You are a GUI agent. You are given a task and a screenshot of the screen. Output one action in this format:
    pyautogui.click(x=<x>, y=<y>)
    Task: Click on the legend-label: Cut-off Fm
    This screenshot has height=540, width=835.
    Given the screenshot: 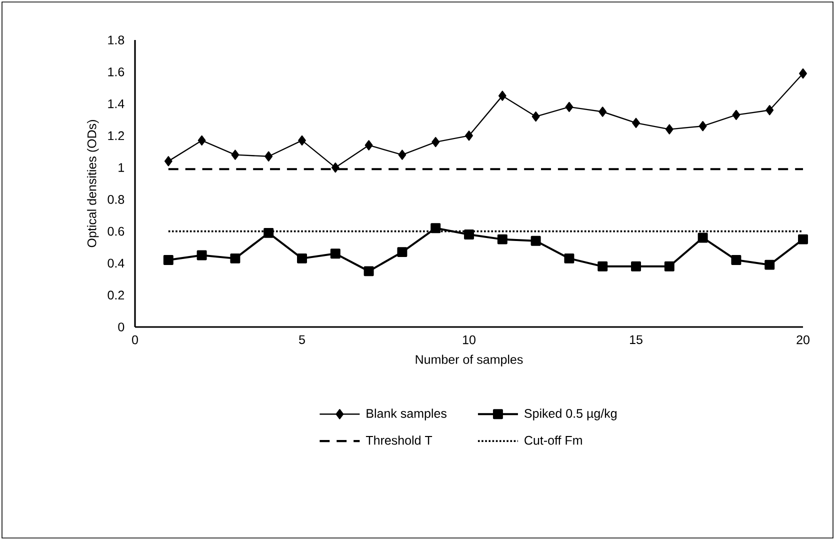 What is the action you would take?
    pyautogui.click(x=553, y=440)
    